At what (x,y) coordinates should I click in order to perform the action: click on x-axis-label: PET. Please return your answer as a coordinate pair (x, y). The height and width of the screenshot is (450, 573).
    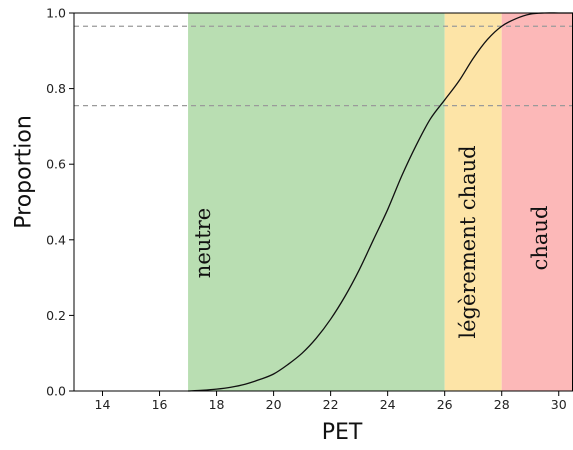
    Looking at the image, I should click on (342, 432).